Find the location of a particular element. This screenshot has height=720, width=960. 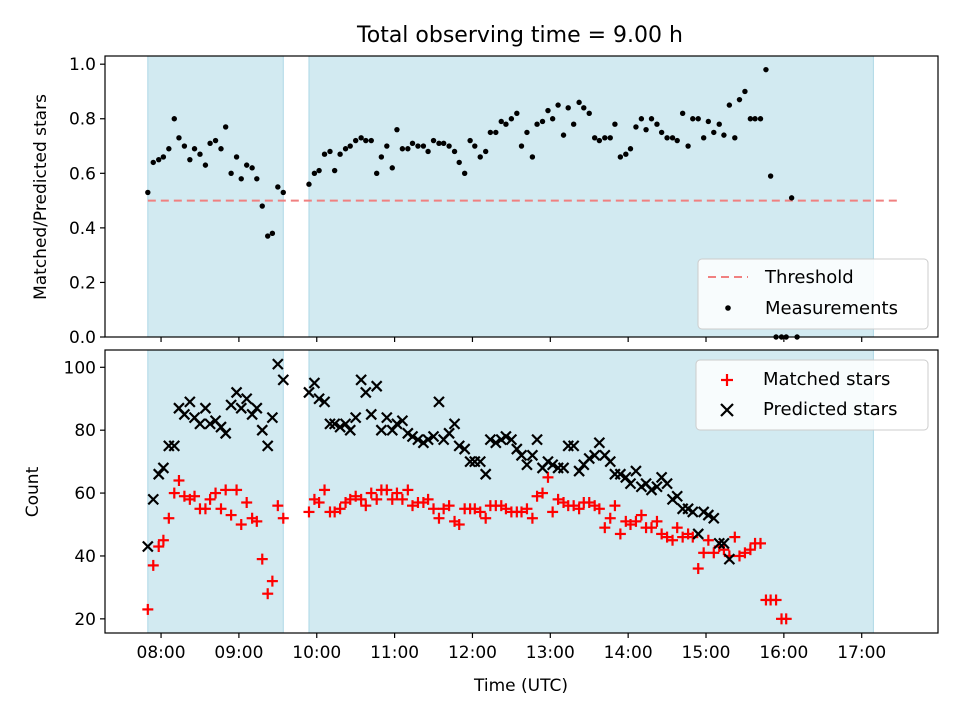

top-legend: Threshold Measurements is located at coordinates (813, 294).